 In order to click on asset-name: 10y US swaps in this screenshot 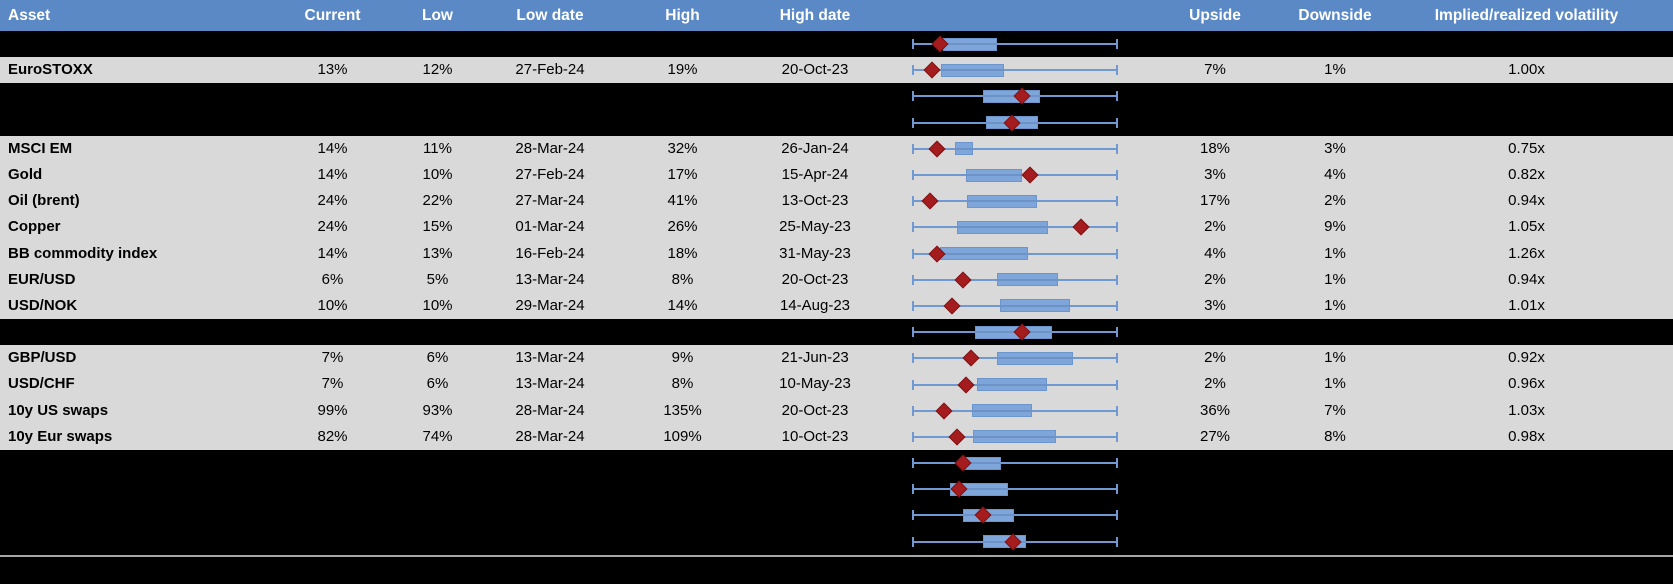, I will do `click(58, 410)`.